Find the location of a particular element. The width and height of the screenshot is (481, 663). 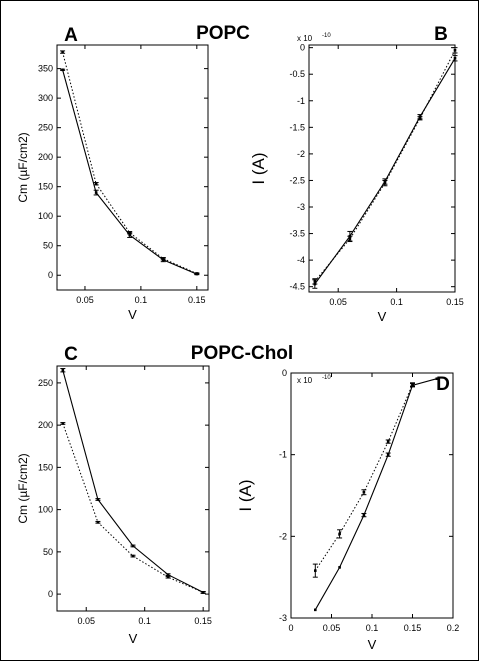

heading-popc: POPC is located at coordinates (223, 33).